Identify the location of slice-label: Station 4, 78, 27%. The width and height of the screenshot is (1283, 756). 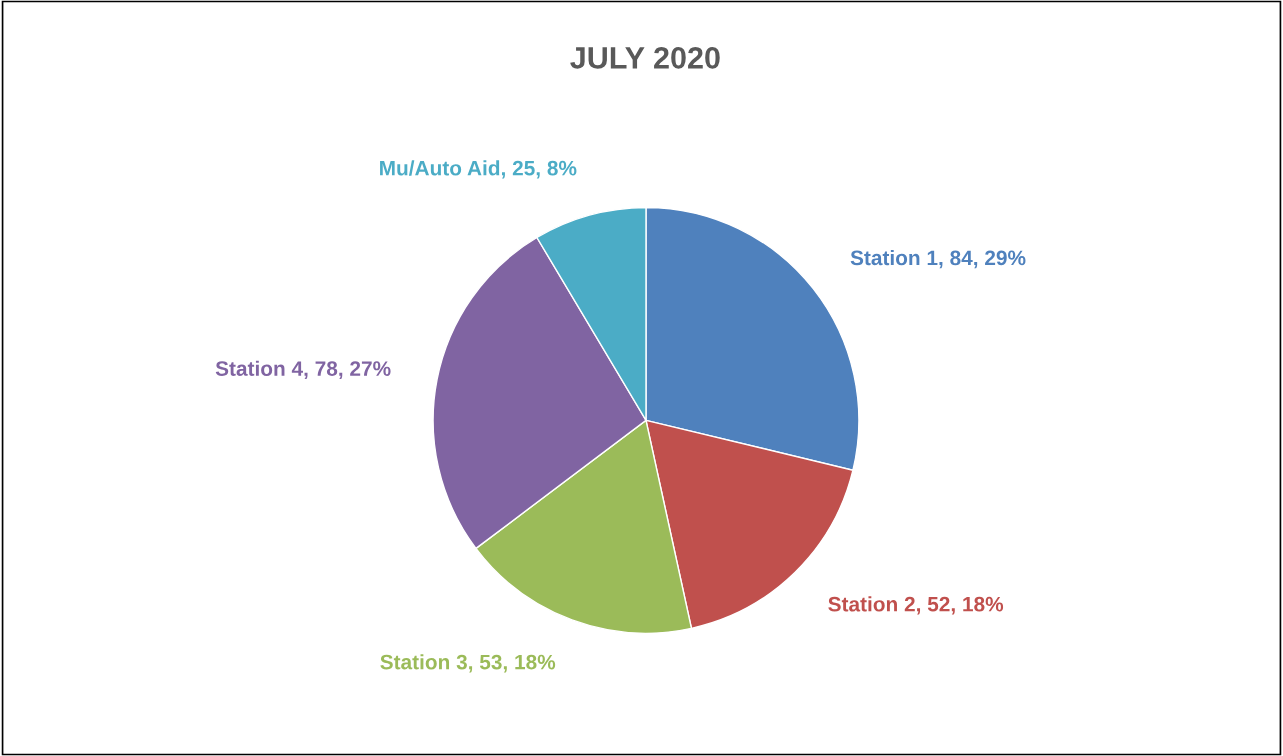
(303, 369).